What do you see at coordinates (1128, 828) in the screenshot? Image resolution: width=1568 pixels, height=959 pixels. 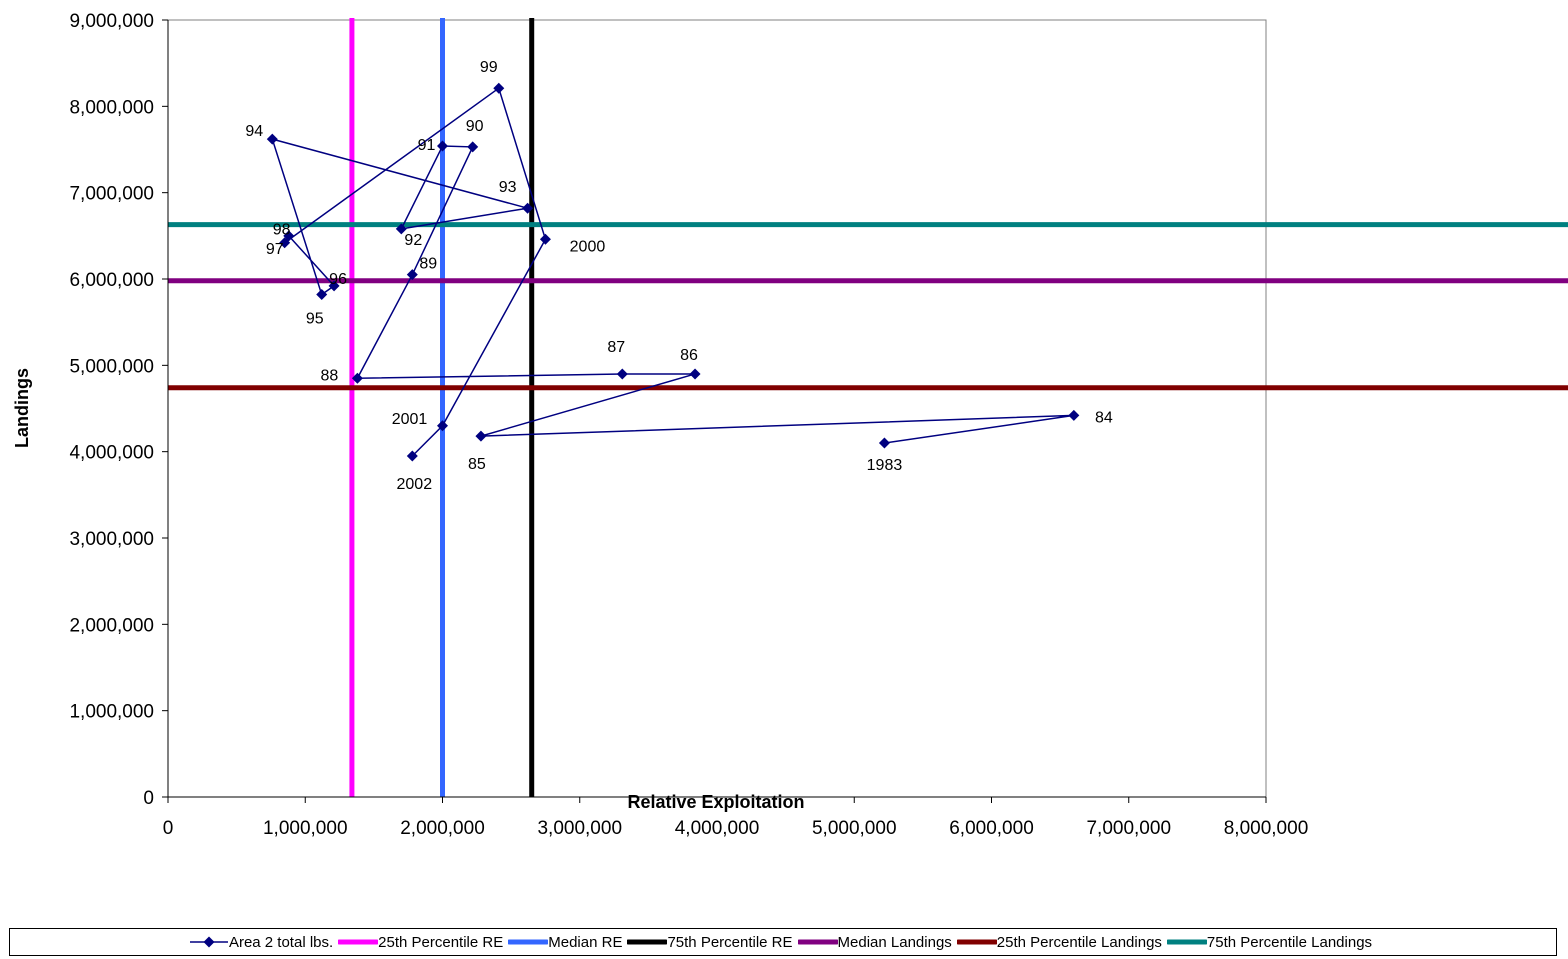 I see `x-tick-label: 7,000,000` at bounding box center [1128, 828].